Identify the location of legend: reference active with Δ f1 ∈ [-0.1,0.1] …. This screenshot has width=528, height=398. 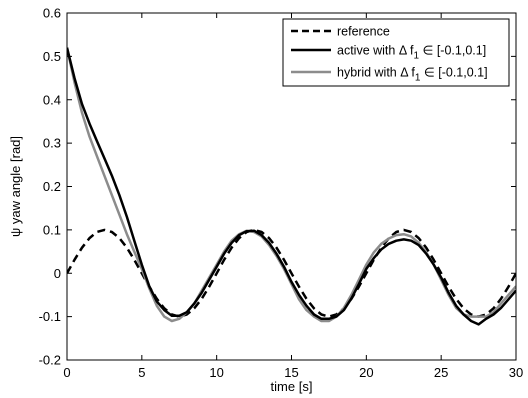
(396, 52).